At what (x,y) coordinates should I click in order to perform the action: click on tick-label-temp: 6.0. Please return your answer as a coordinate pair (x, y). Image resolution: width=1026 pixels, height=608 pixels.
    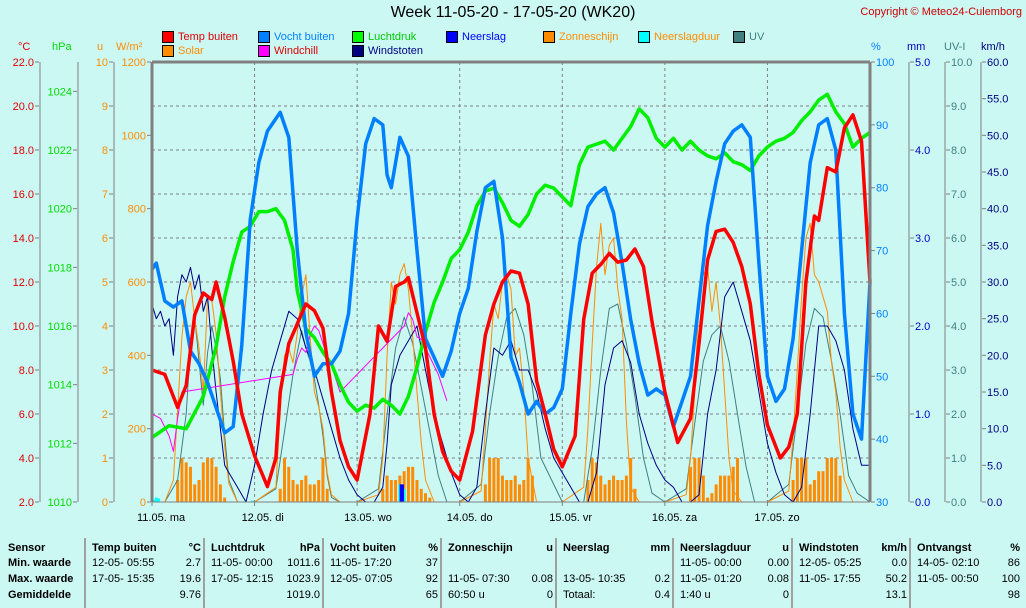
    Looking at the image, I should click on (26, 415).